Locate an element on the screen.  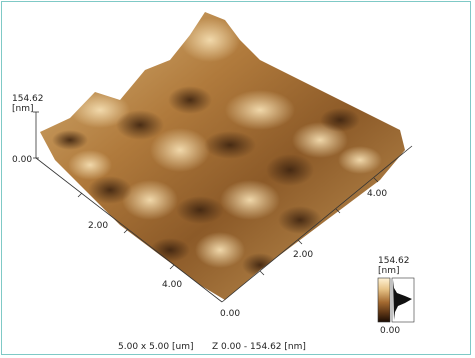
height-histogram is located at coordinates (402, 300).